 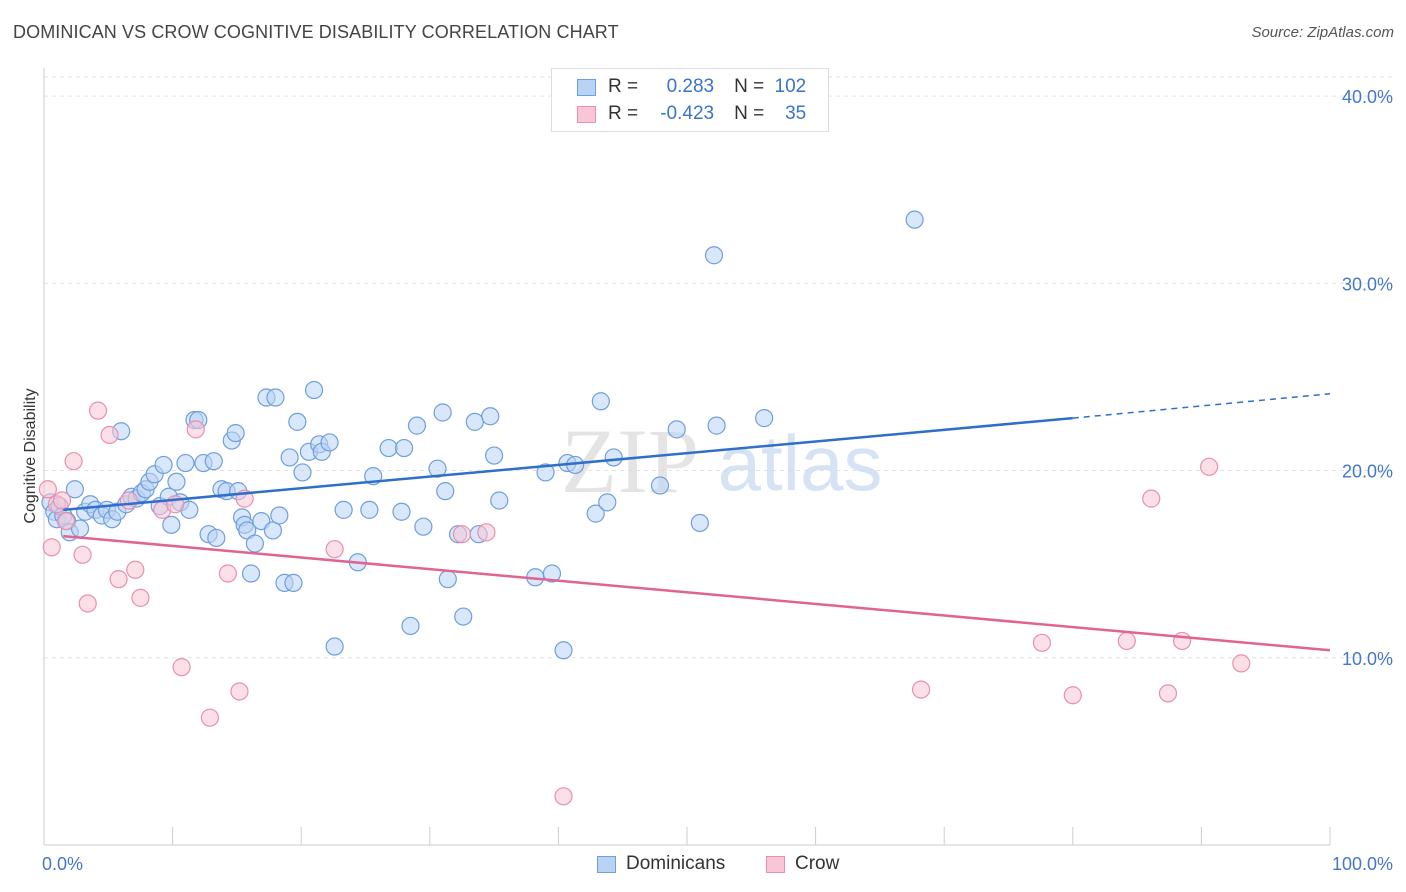 I want to click on dominicans-trend-extension, so click(x=1201, y=406).